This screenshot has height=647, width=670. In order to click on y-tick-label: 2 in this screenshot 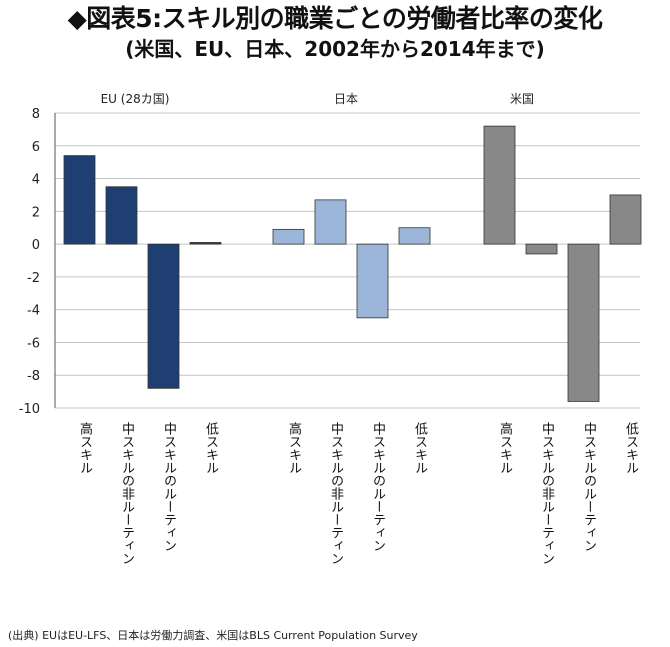, I will do `click(36, 212)`.